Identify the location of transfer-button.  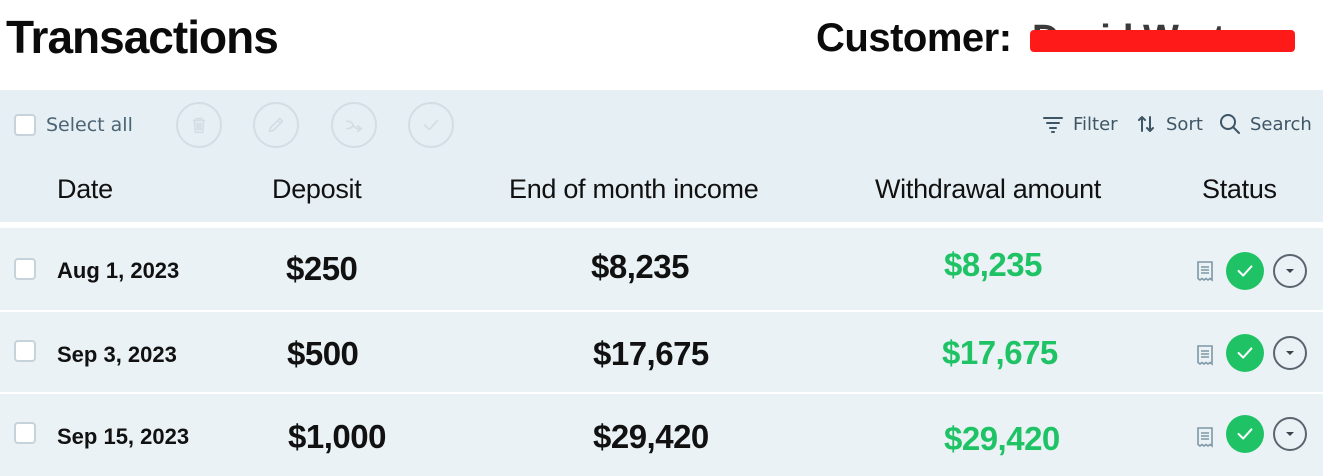
(354, 125).